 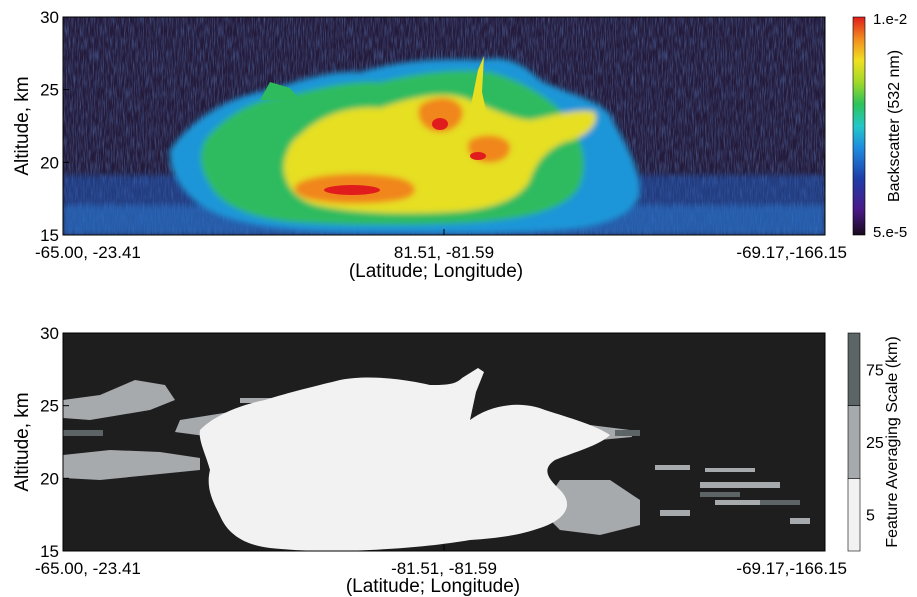 What do you see at coordinates (49, 162) in the screenshot?
I see `backscatter-y-tick-label: 20` at bounding box center [49, 162].